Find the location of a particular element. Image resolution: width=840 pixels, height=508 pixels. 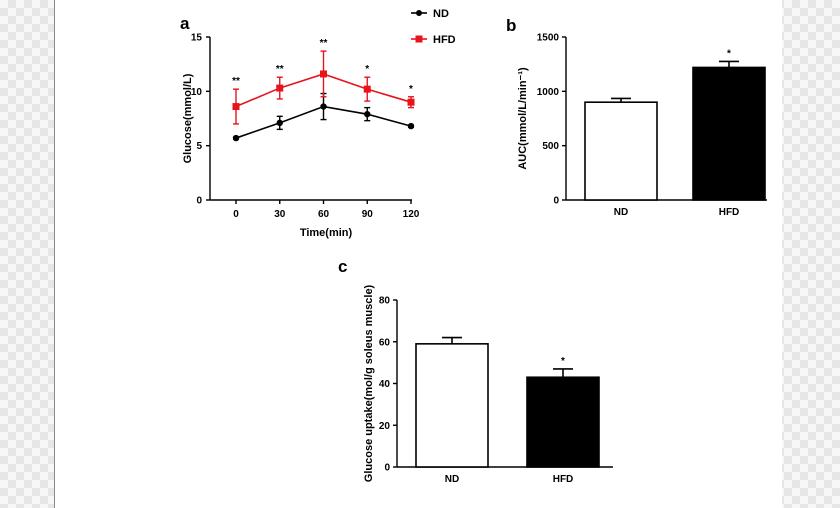

panel-a-y-tick-label: 15 is located at coordinates (197, 38).